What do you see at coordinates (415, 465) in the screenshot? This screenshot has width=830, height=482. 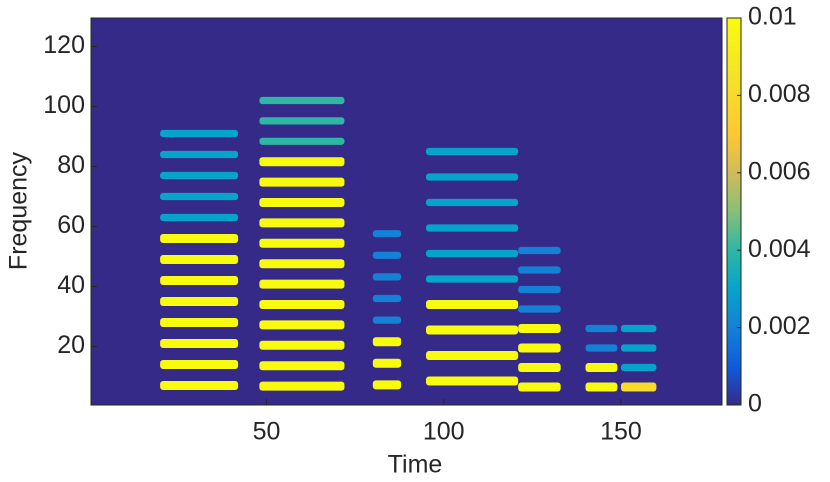 I see `x-axis-label: Time` at bounding box center [415, 465].